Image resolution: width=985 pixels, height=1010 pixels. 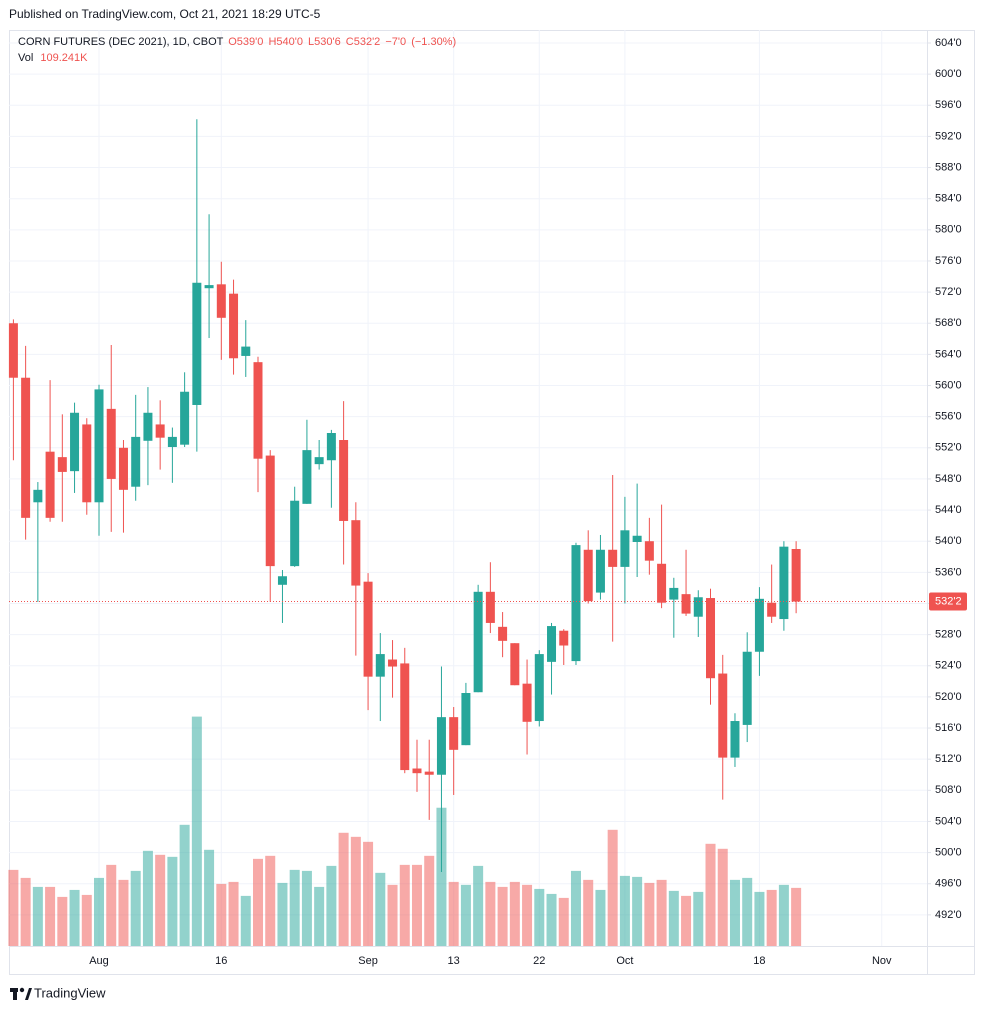 What do you see at coordinates (221, 961) in the screenshot?
I see `x-tick-label: 16` at bounding box center [221, 961].